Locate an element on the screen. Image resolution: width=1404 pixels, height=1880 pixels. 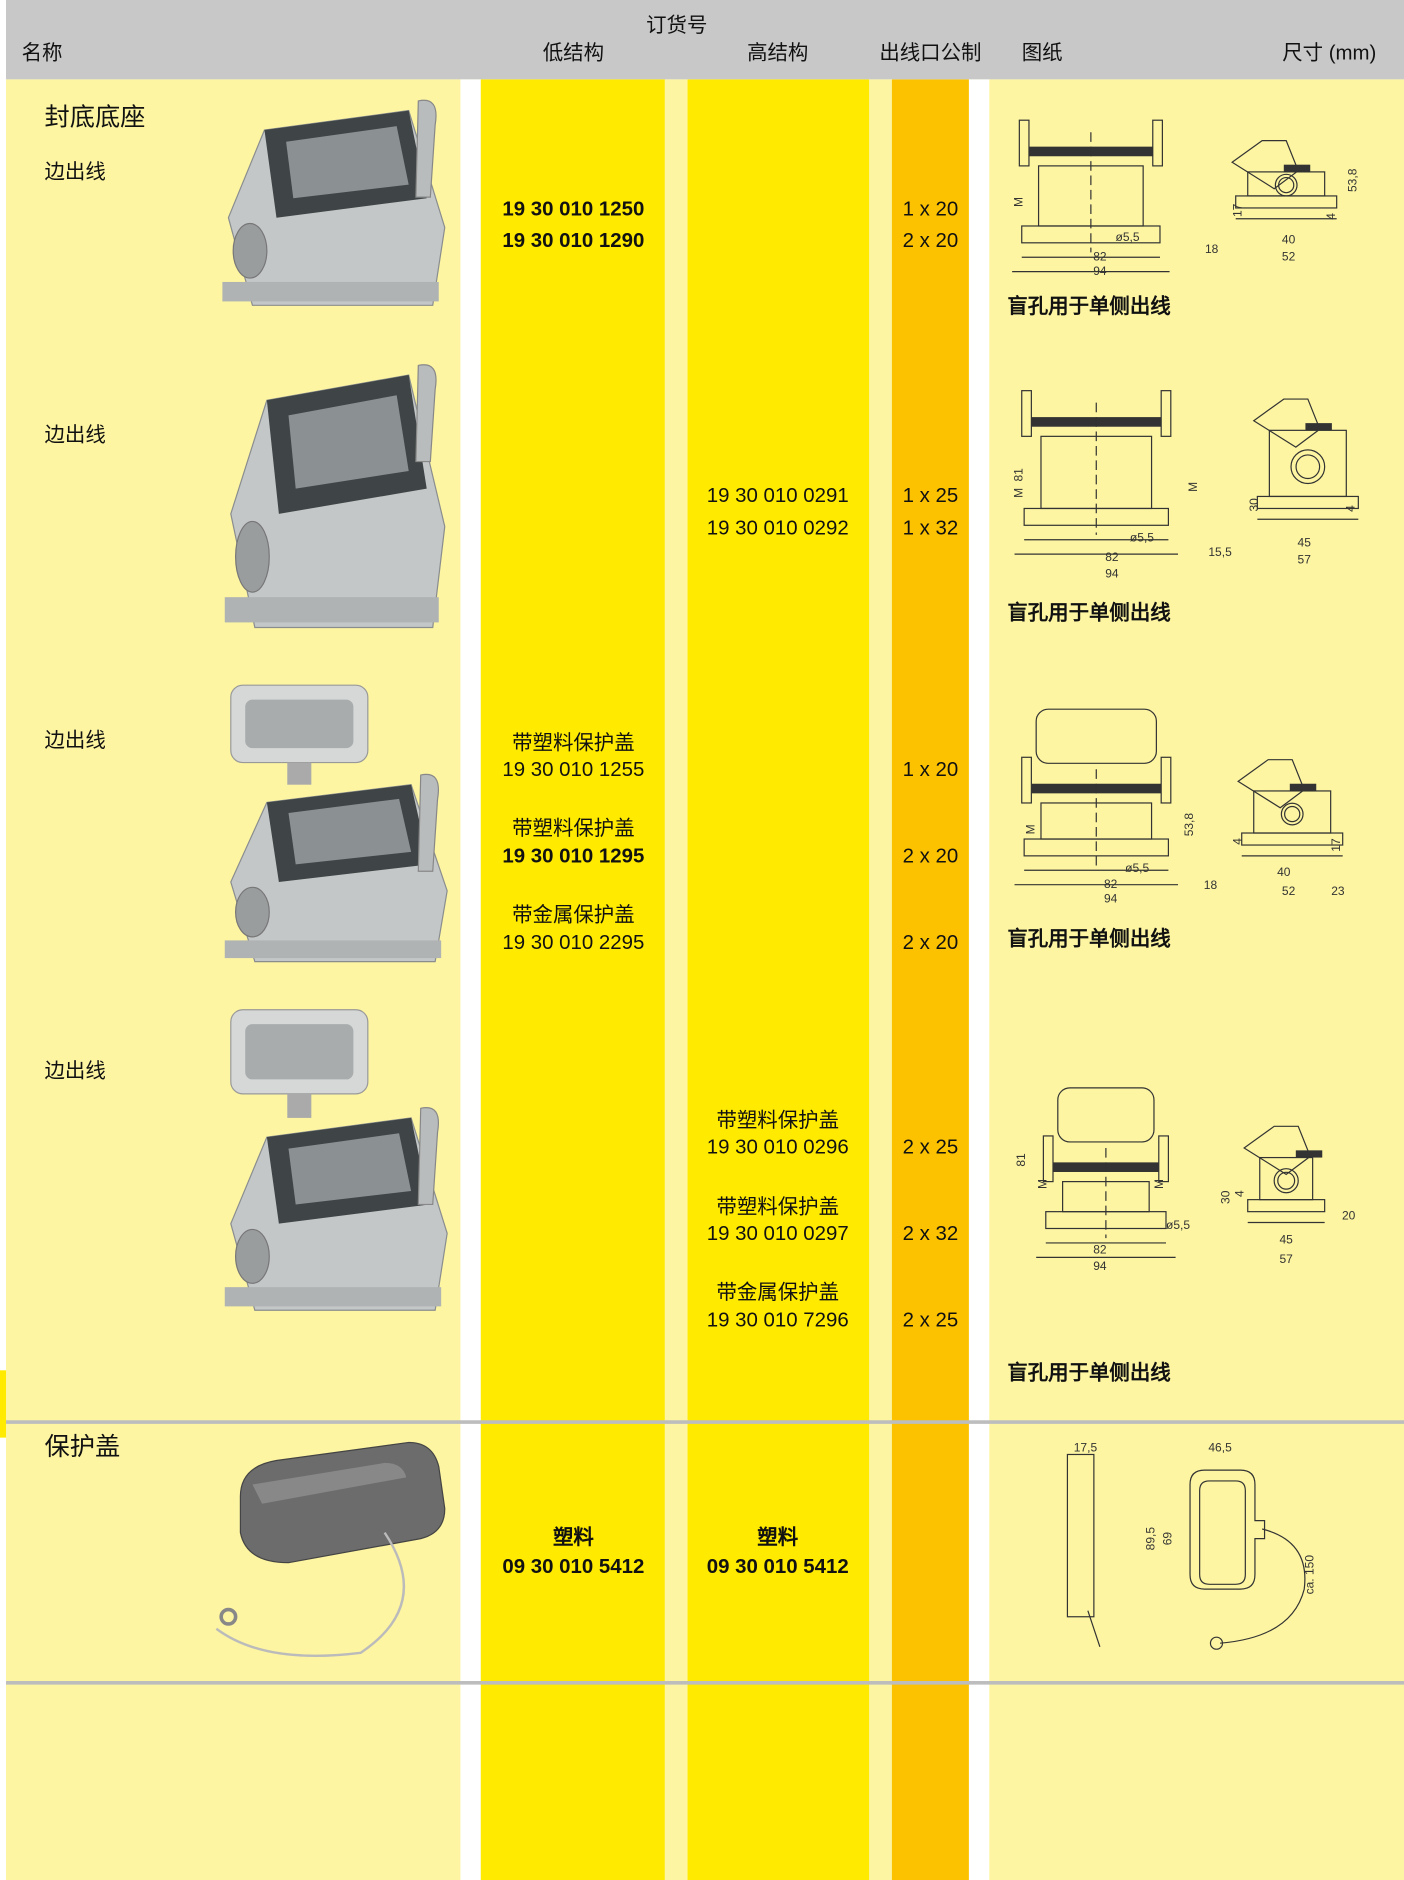
drawing-side is located at coordinates (1284, 1174).